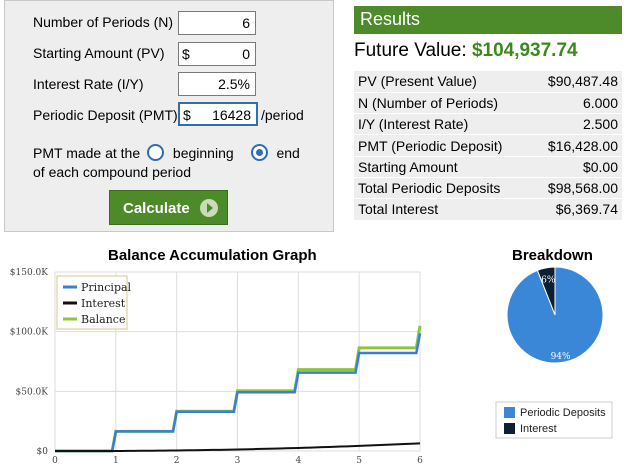 The width and height of the screenshot is (624, 474). Describe the element at coordinates (234, 84) in the screenshot. I see `interest-rate-value: 2.5%` at that location.